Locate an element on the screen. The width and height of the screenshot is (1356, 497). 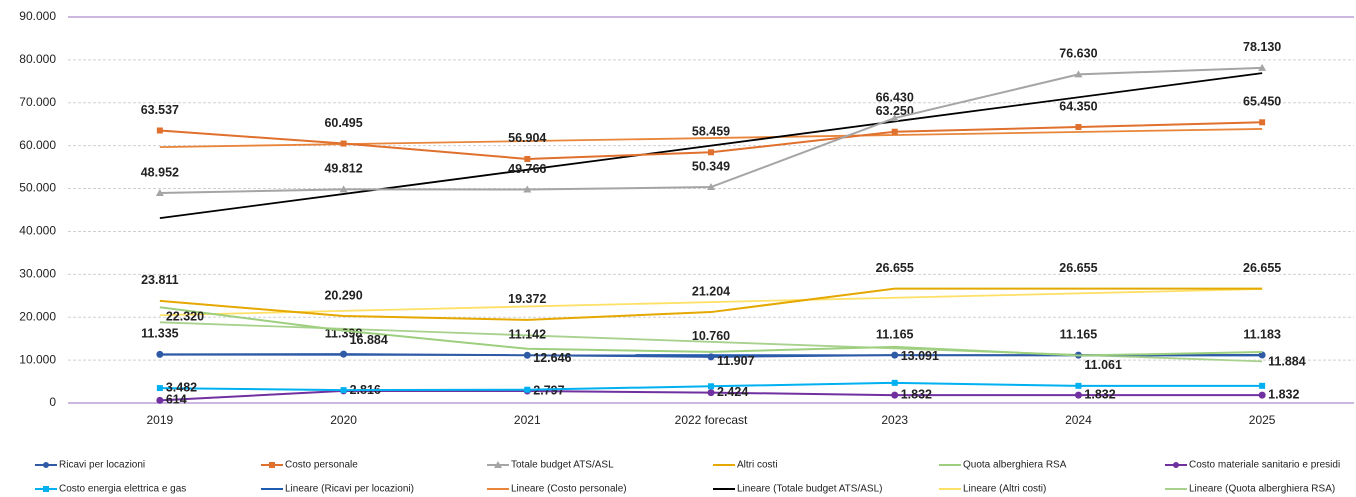
x-tick-label: 2025 is located at coordinates (1262, 420).